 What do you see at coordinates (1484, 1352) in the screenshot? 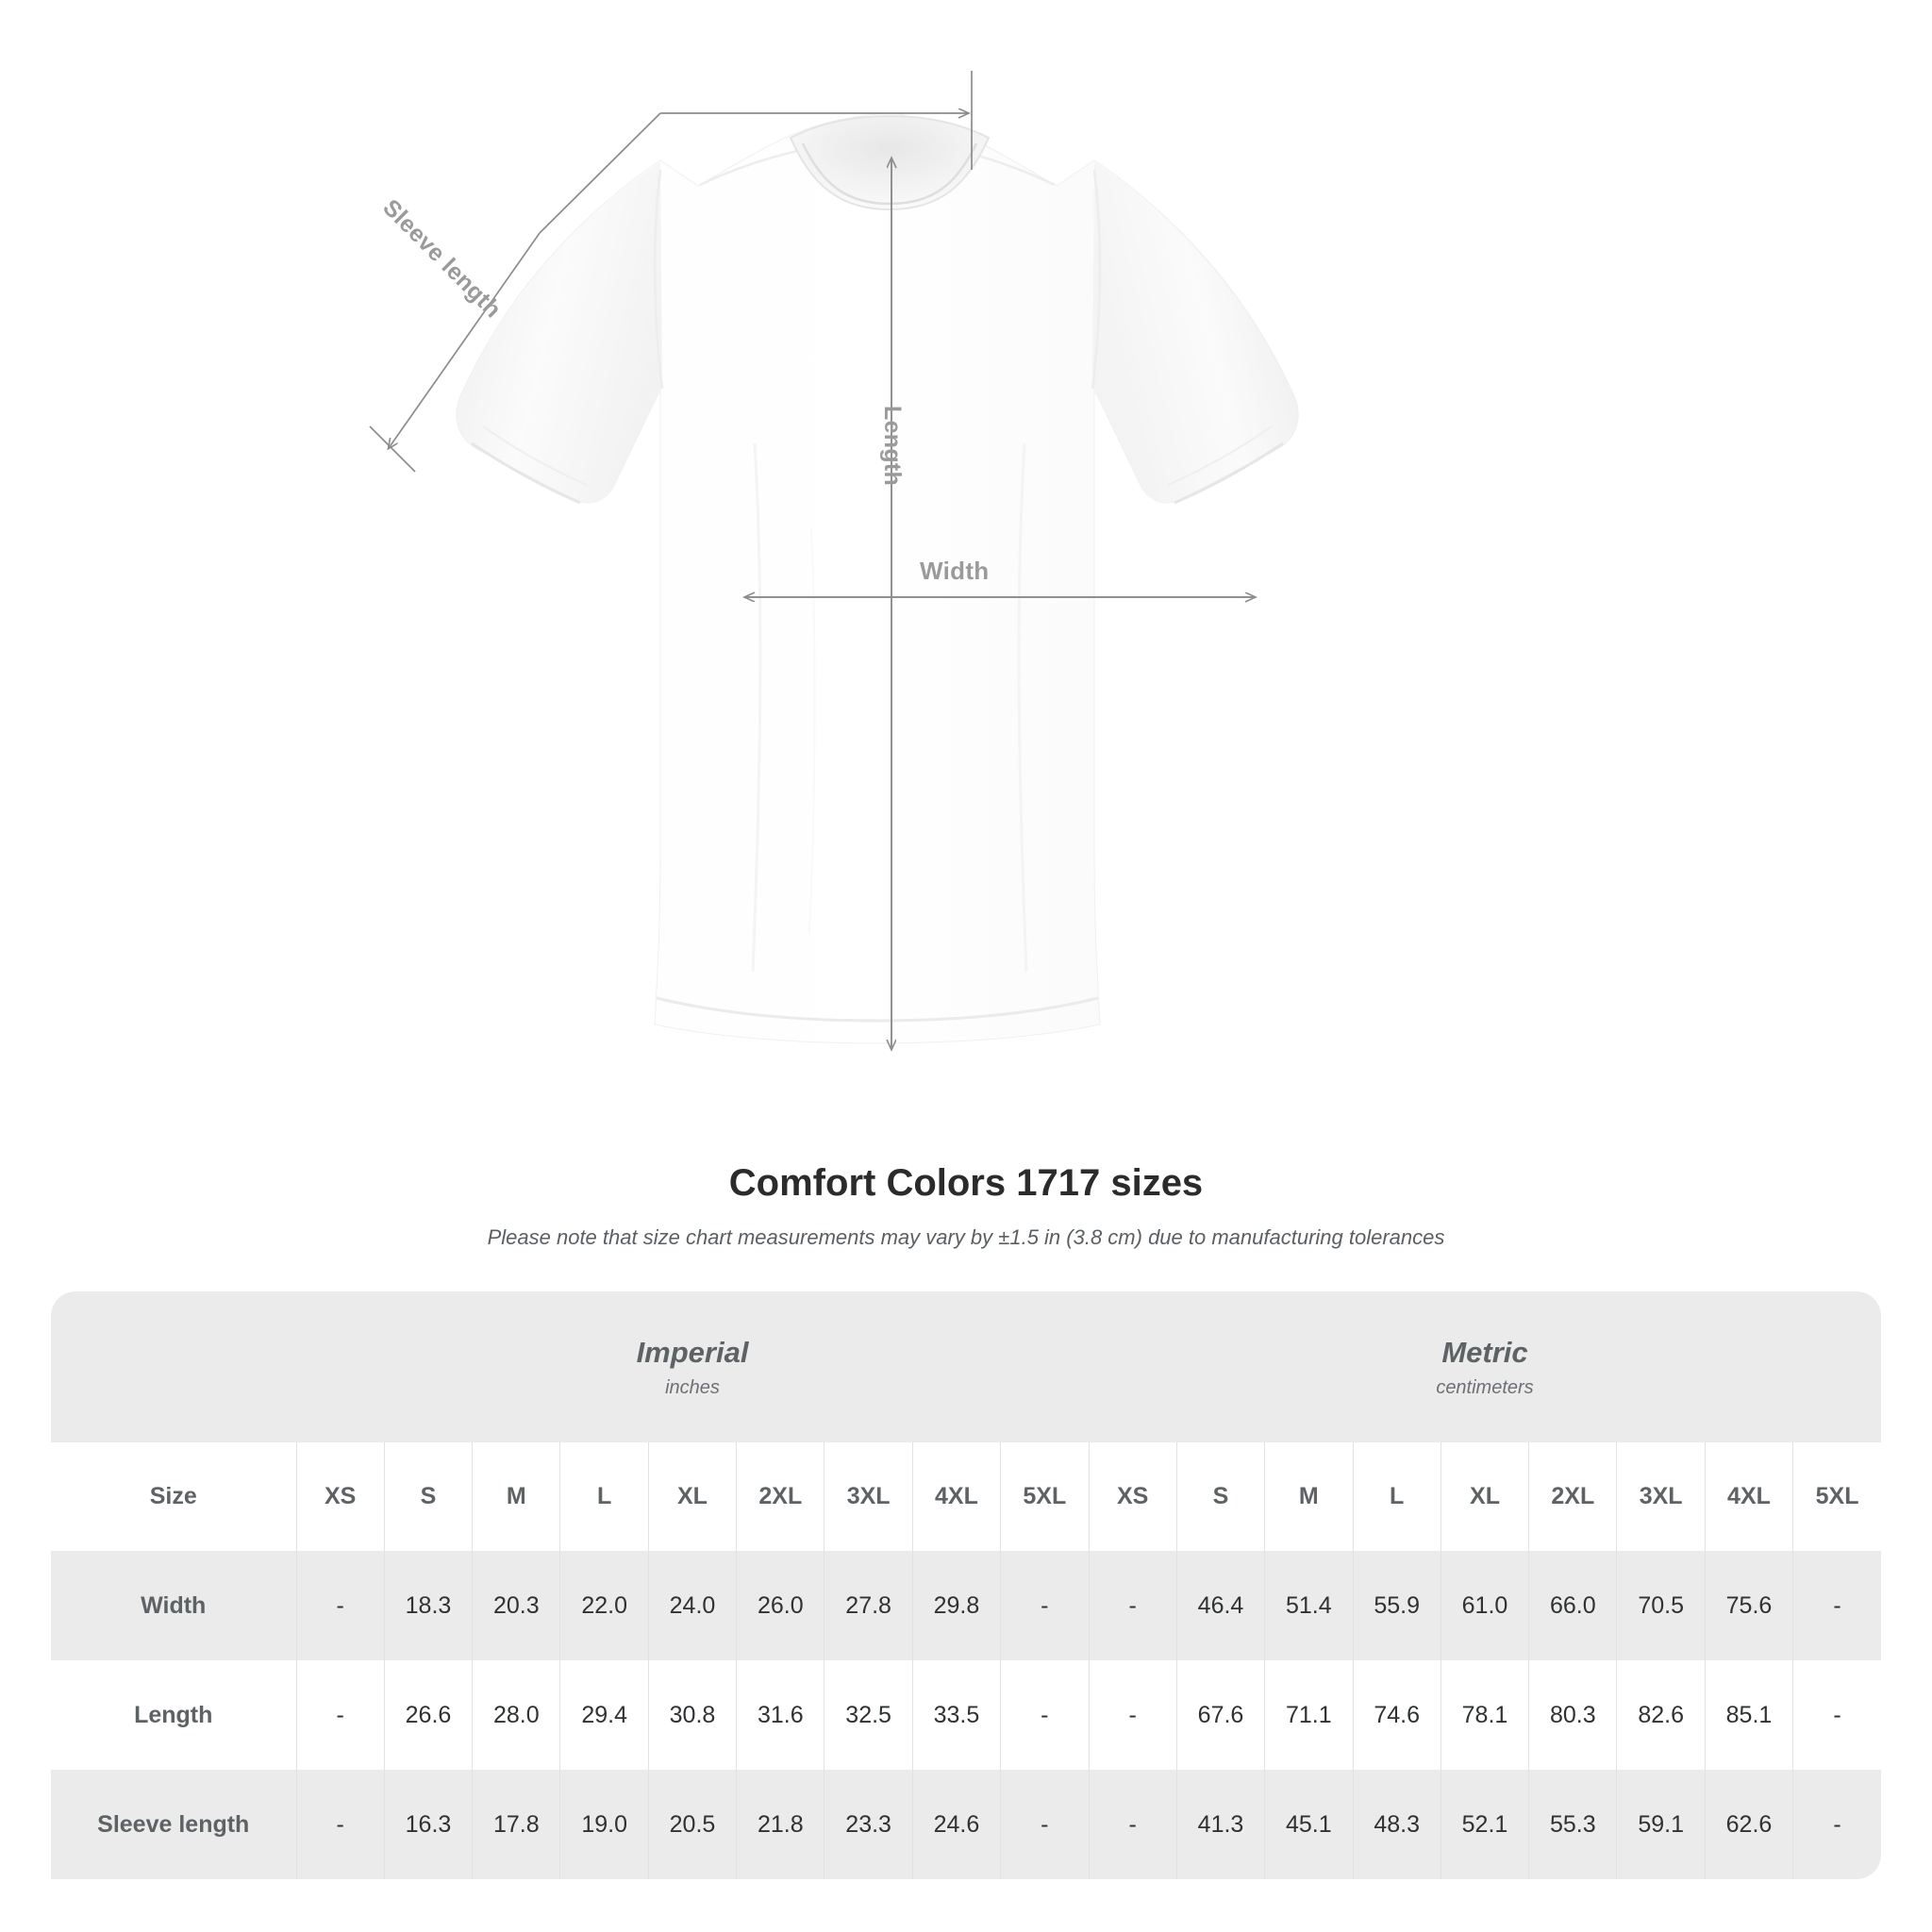
I see `unit-name: Metric` at bounding box center [1484, 1352].